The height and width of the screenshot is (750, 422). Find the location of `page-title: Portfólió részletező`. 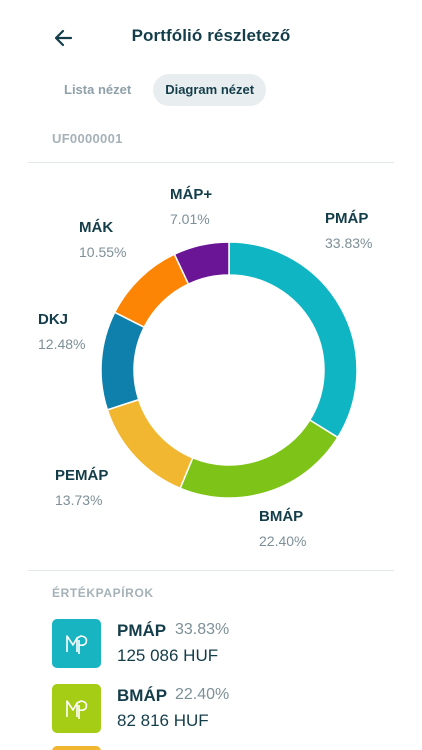

page-title: Portfólió részletező is located at coordinates (211, 35).